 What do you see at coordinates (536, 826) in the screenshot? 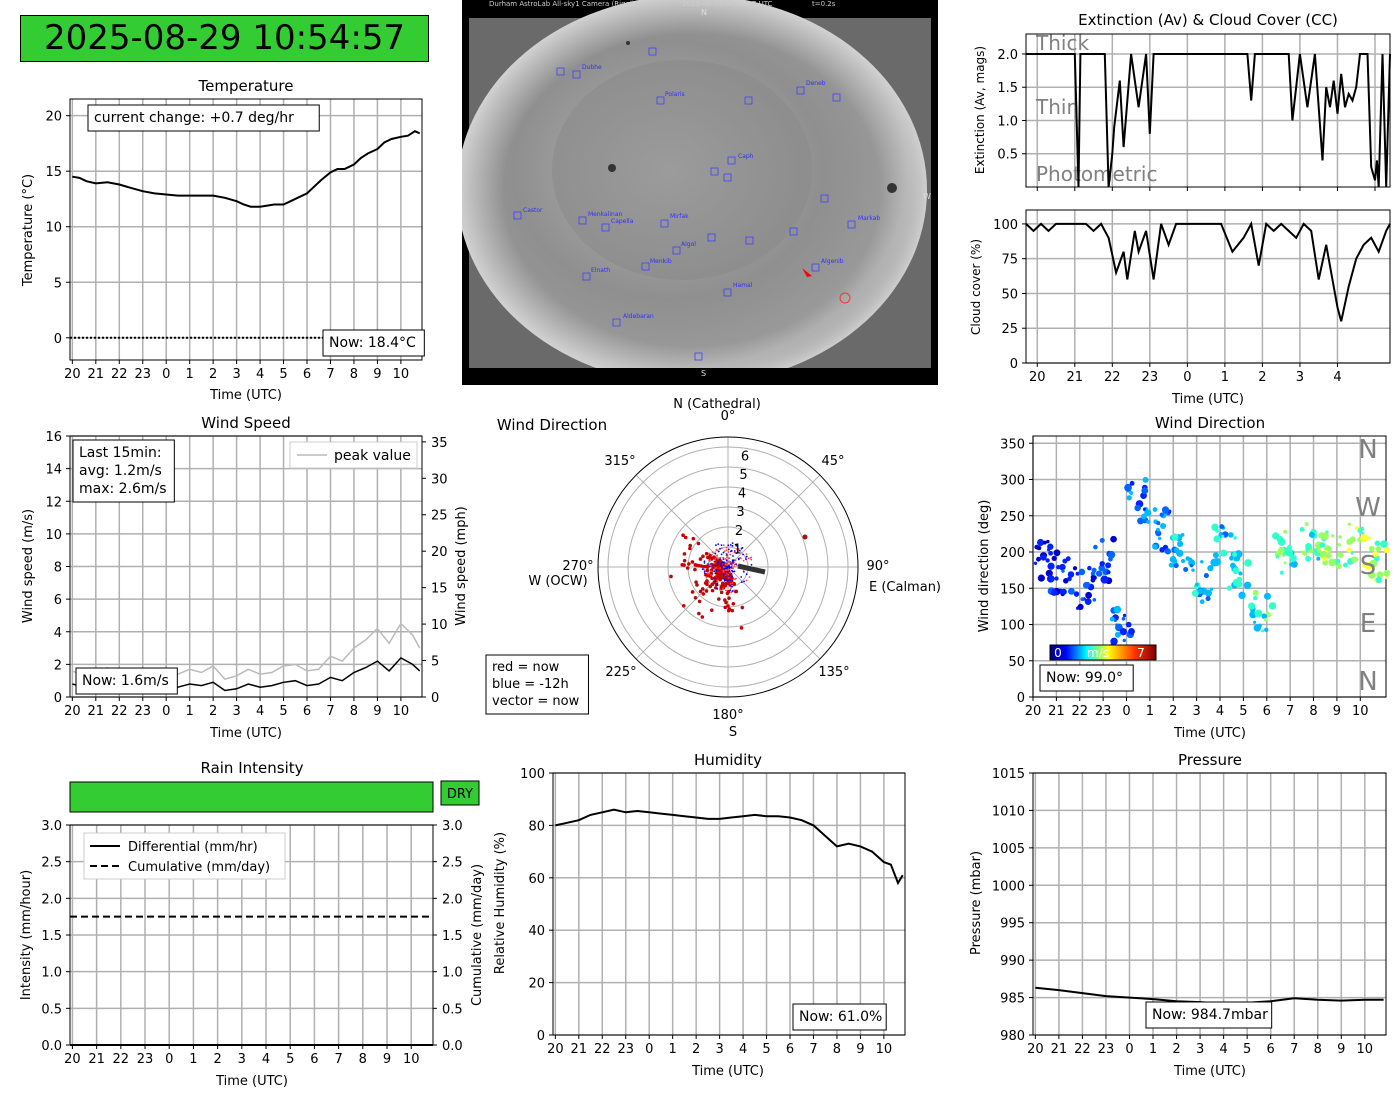
I see `y-tick-label: 80` at bounding box center [536, 826].